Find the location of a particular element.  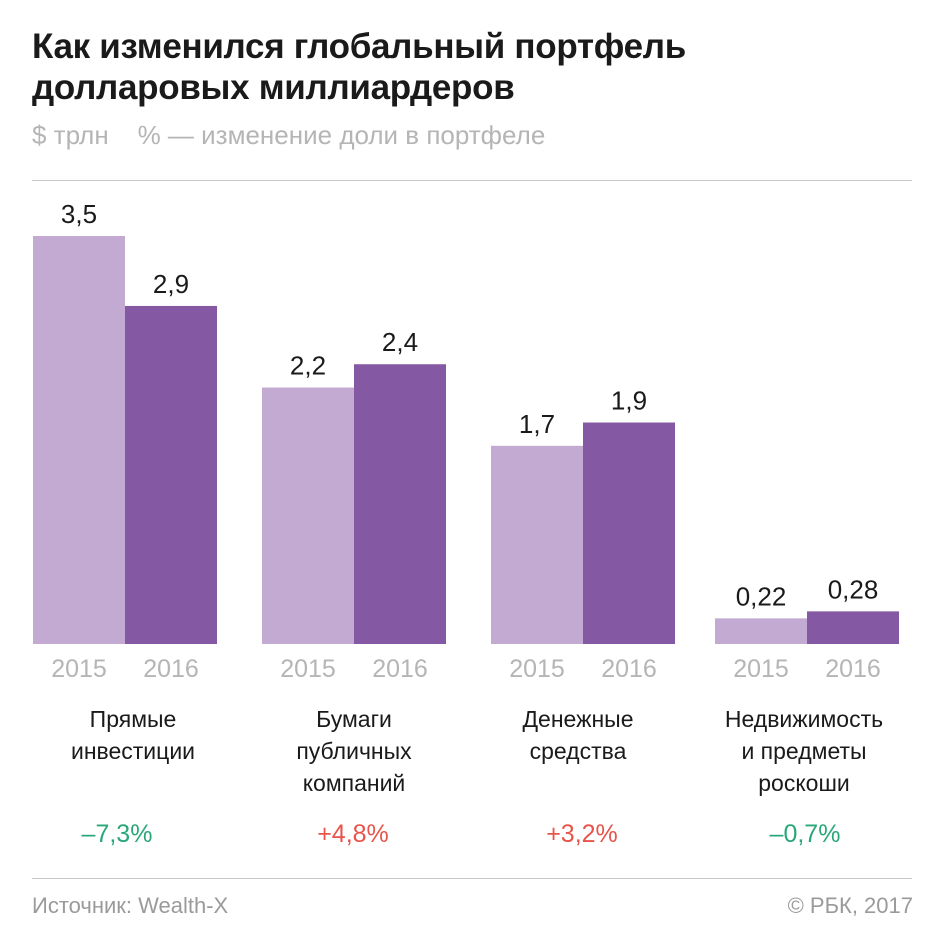

value-label-public-equities-2015: 2,2 is located at coordinates (308, 366).